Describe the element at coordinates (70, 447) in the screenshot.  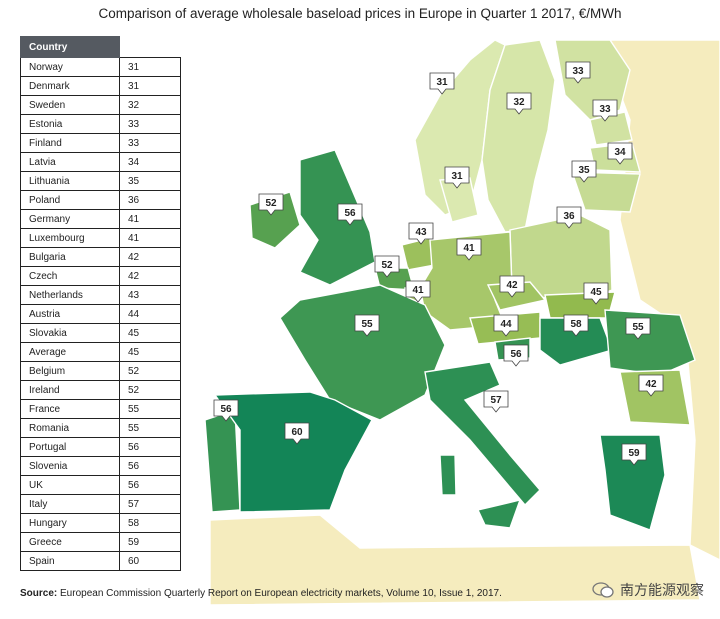
I see `country-cell: Portugal` at that location.